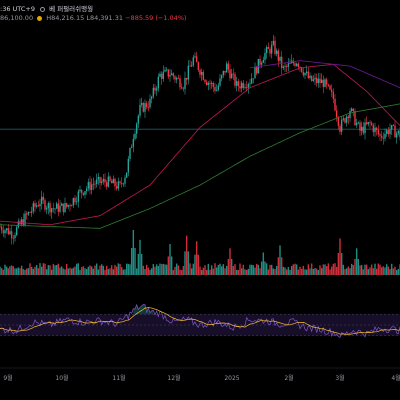 Image resolution: width=400 pixels, height=400 pixels. What do you see at coordinates (61, 378) in the screenshot?
I see `x-tick-label: 10월` at bounding box center [61, 378].